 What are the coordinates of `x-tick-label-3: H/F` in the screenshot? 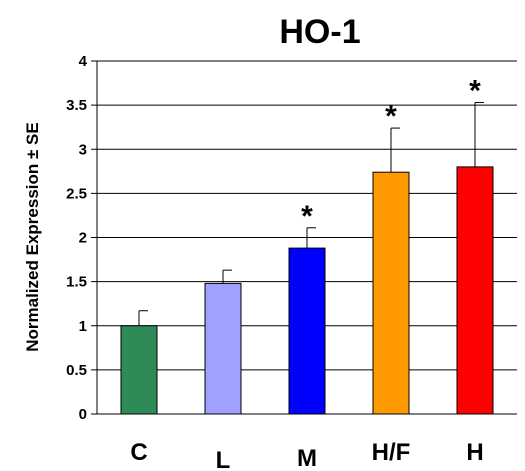 It's located at (391, 452).